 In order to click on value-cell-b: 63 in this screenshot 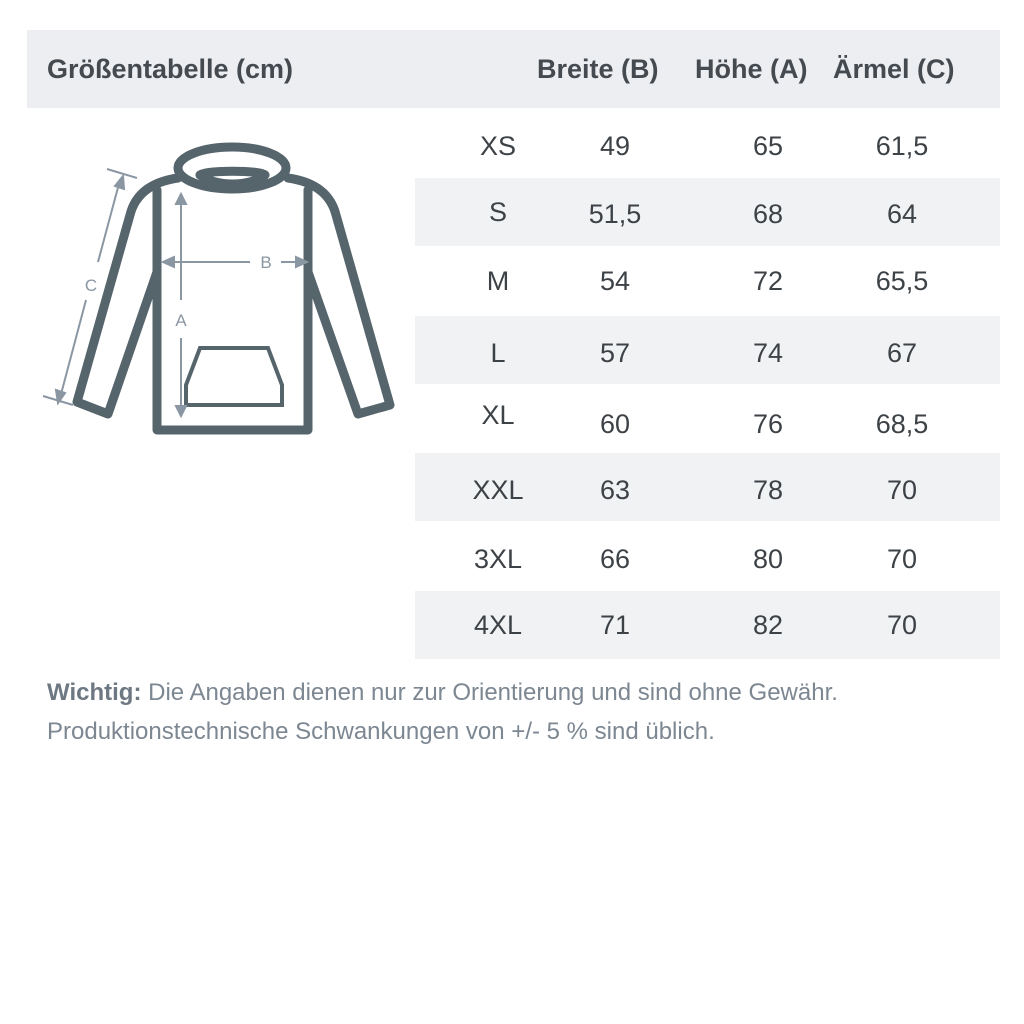, I will do `click(615, 490)`.